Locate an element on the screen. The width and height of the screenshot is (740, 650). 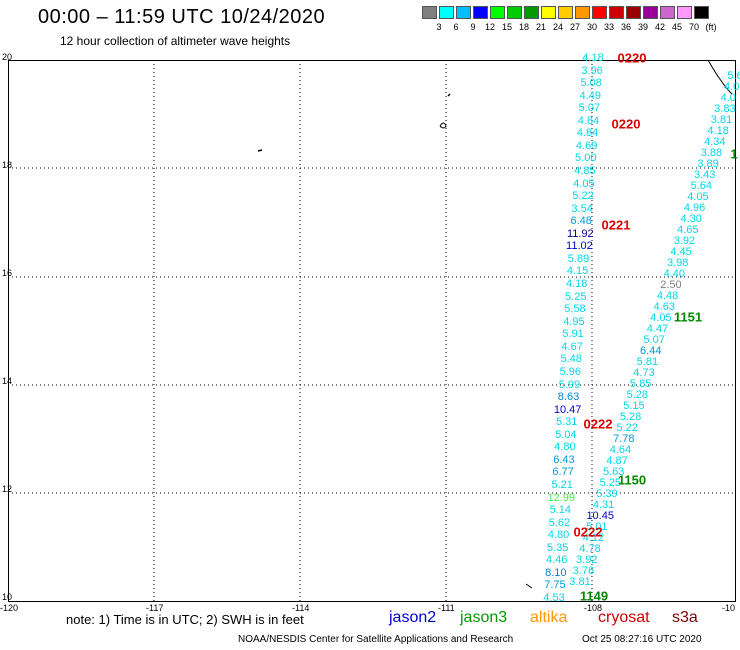
wave-height-label: 5.22 is located at coordinates (583, 196).